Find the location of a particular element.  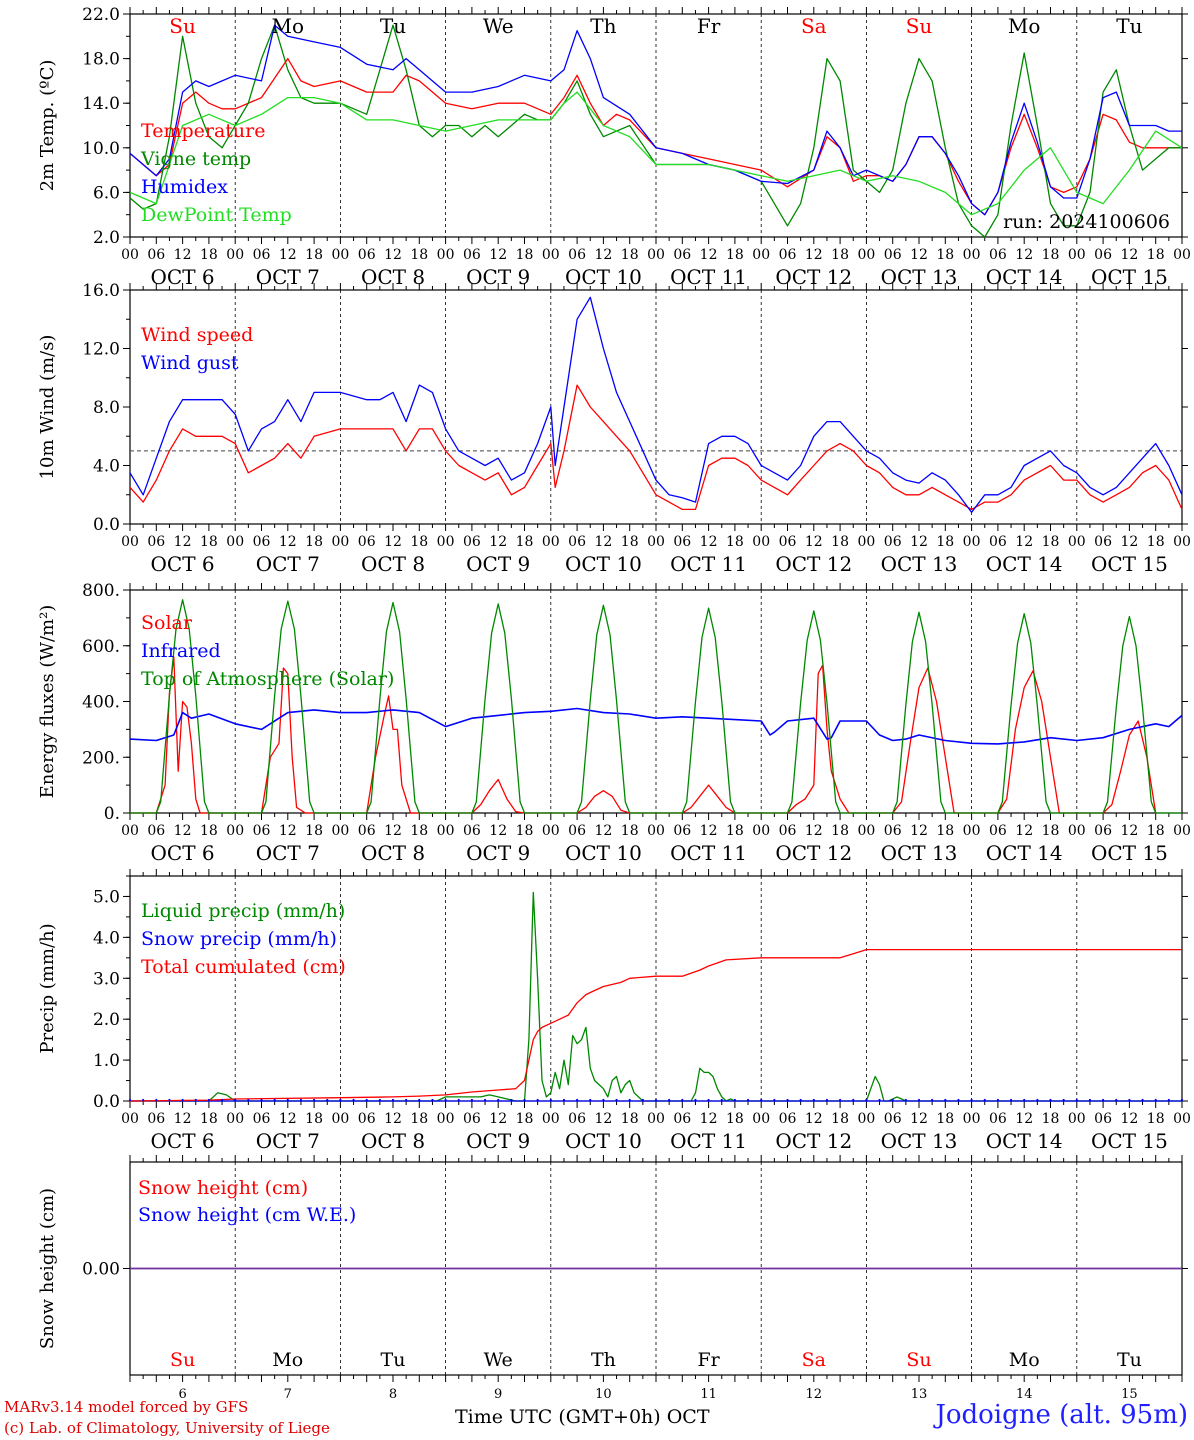

day-number-label: 15 is located at coordinates (1129, 1394).